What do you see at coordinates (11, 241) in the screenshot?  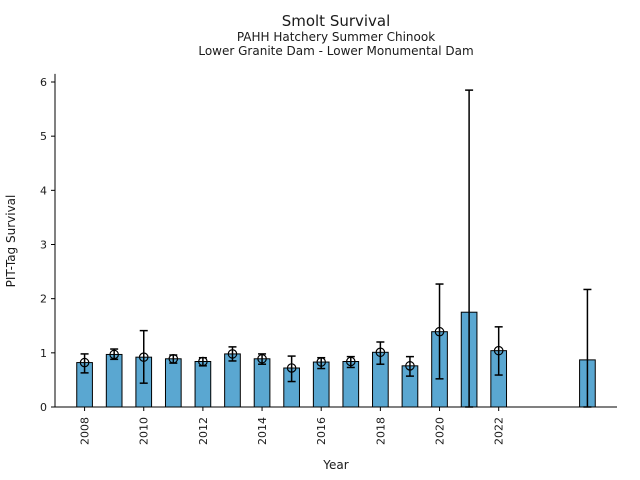 I see `y-axis-label: PIT-Tag Survival` at bounding box center [11, 241].